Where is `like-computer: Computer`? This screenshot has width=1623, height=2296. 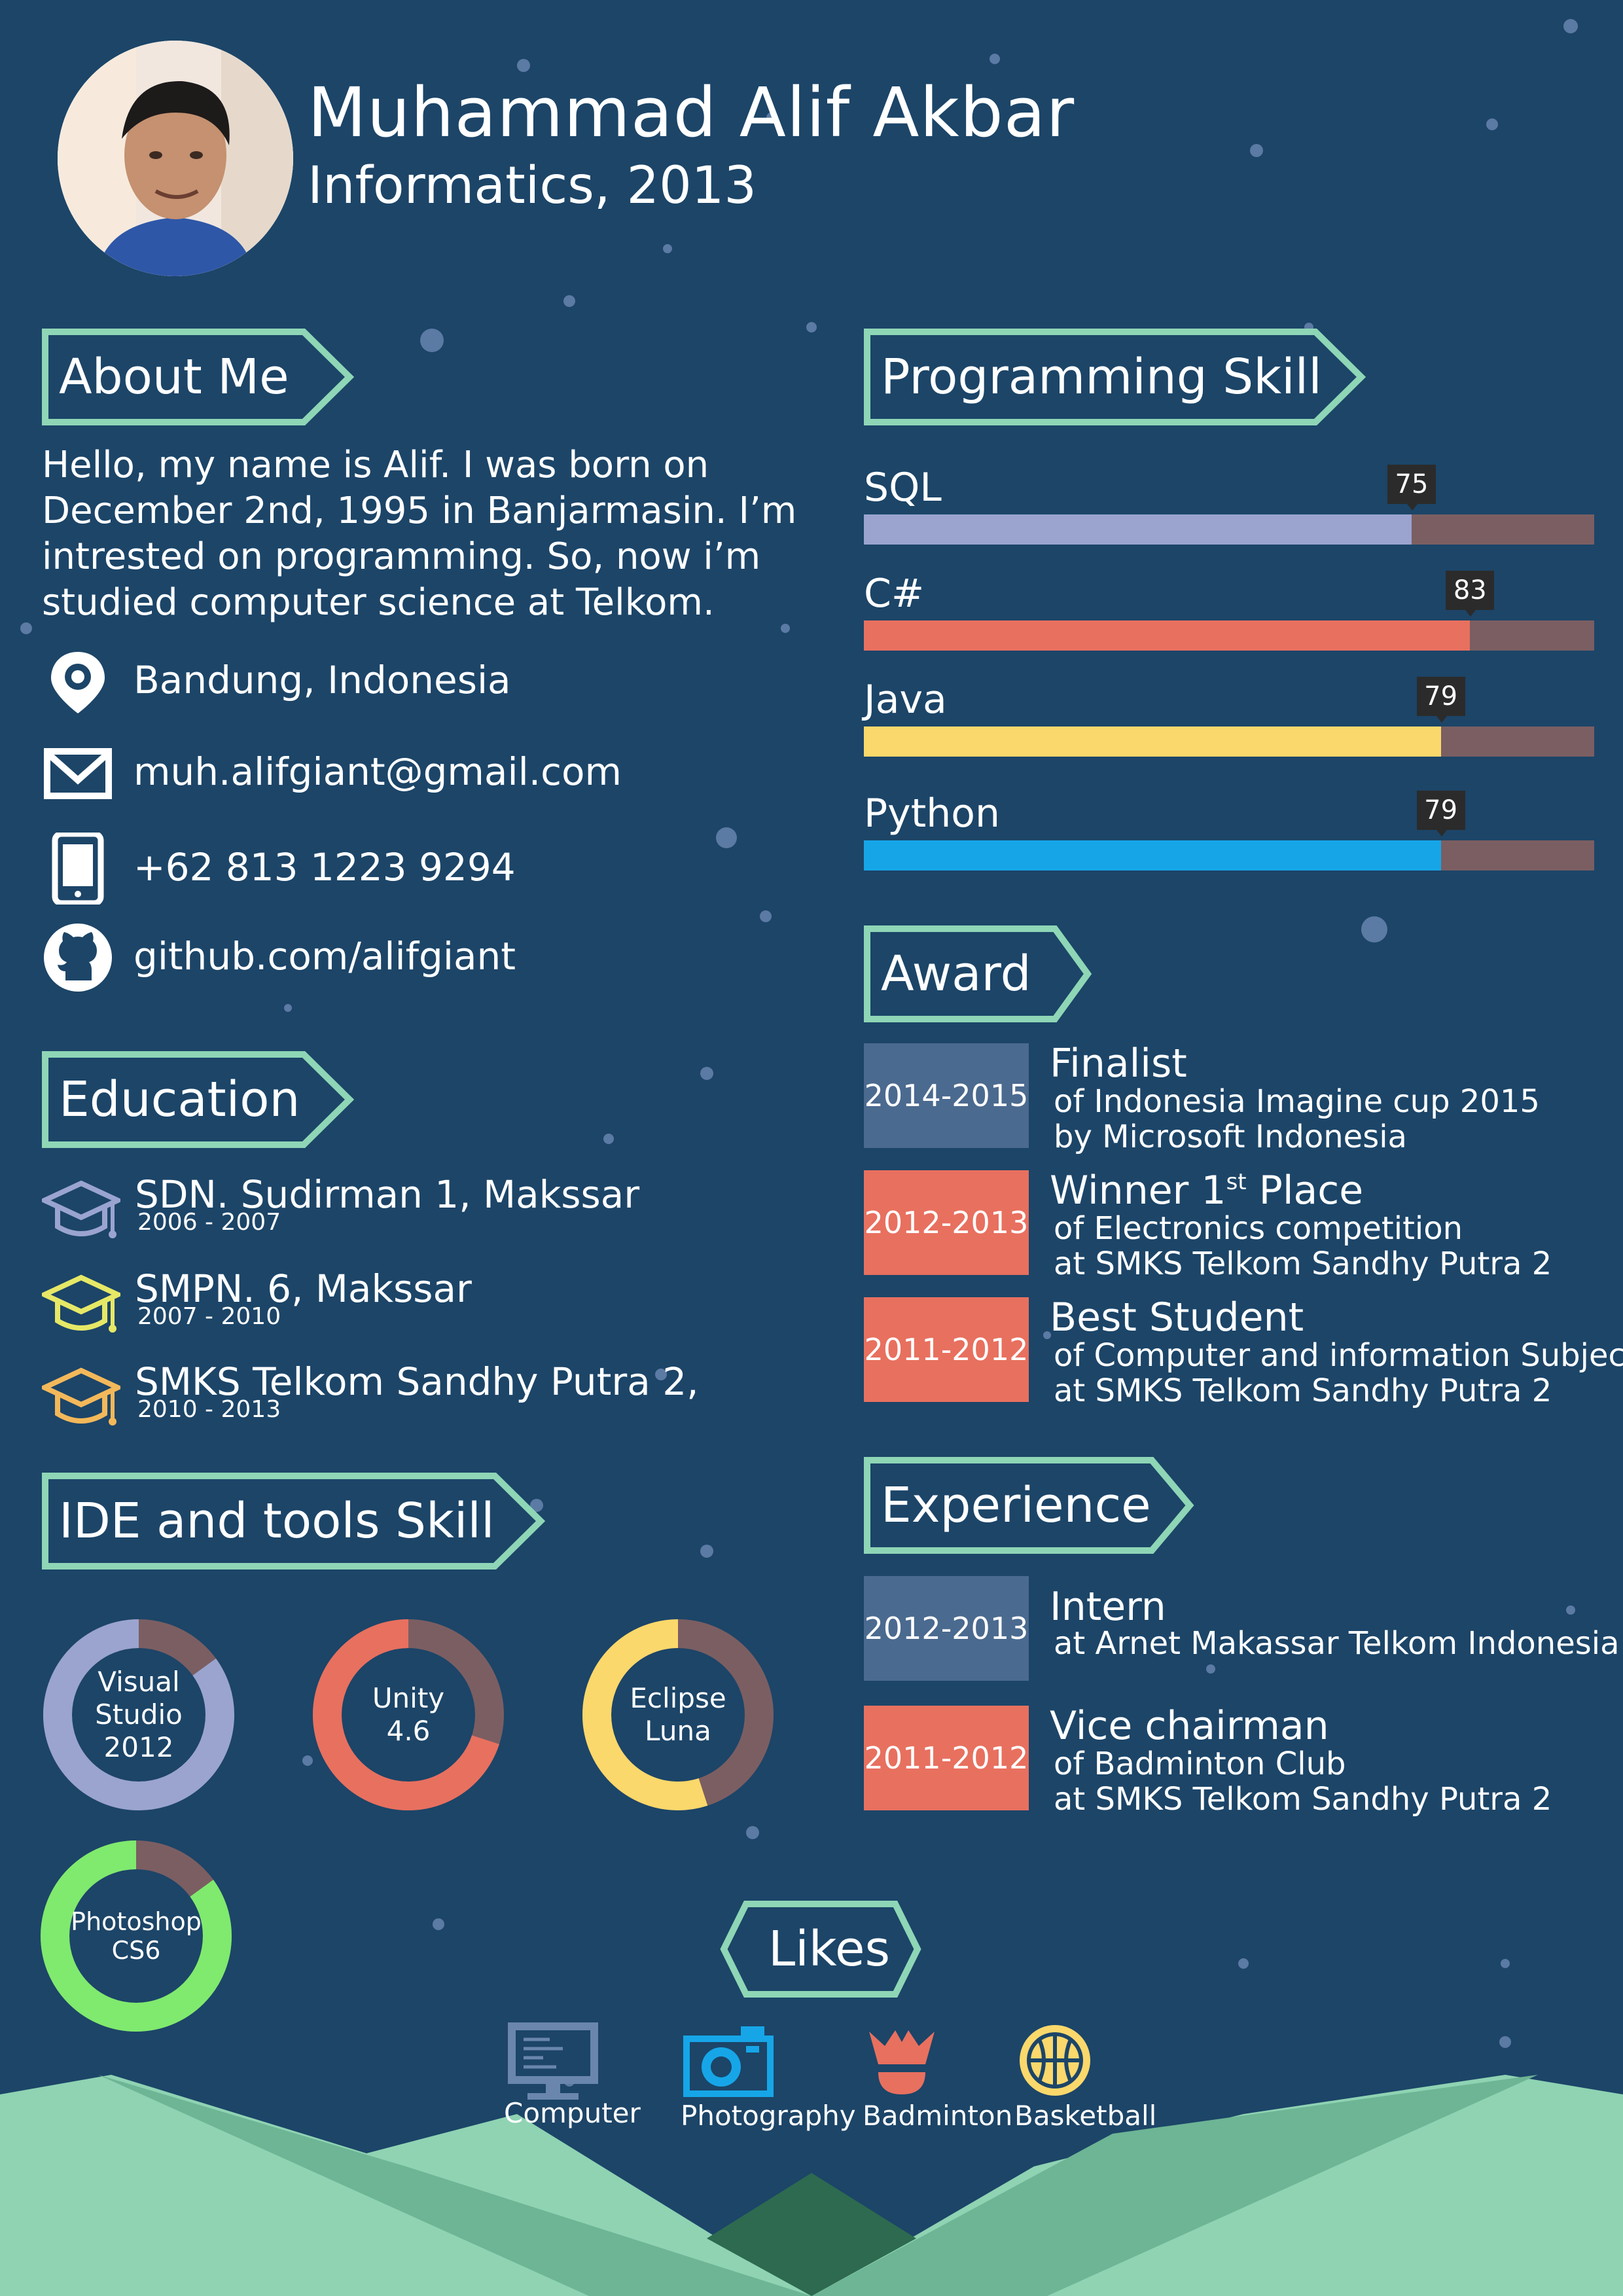 like-computer: Computer is located at coordinates (572, 2073).